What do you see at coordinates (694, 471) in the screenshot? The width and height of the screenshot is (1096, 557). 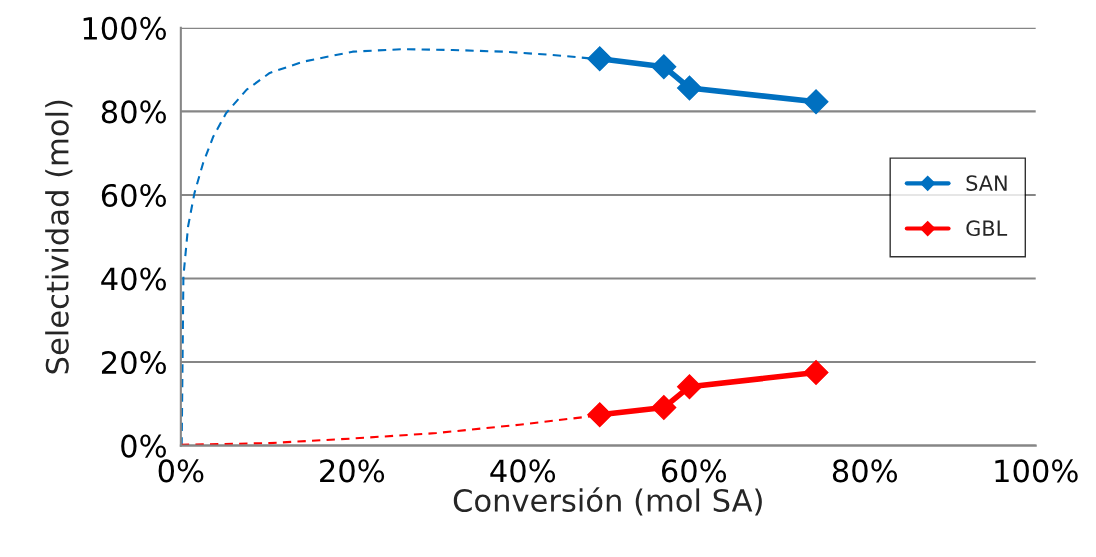 I see `x-tick-label: 60%` at bounding box center [694, 471].